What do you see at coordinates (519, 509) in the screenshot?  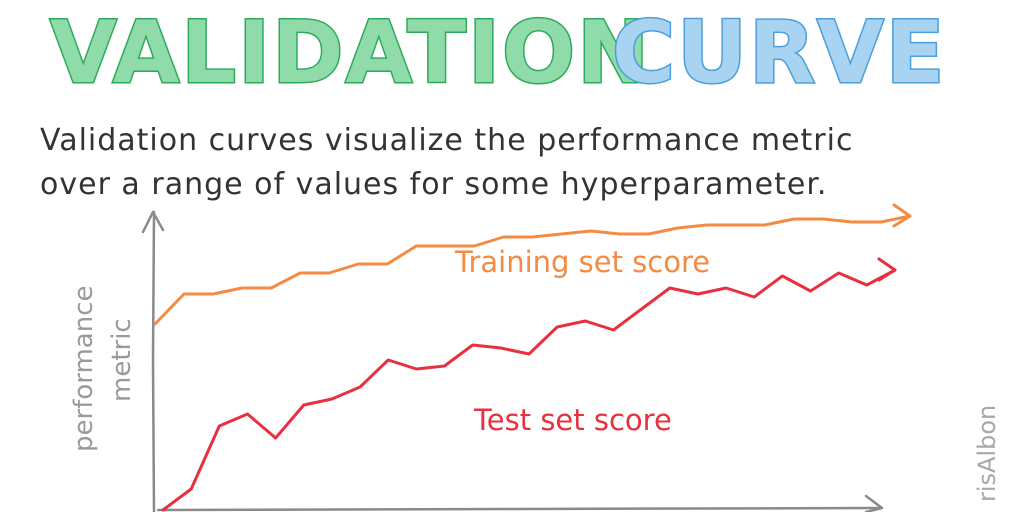 I see `x-axis-line` at bounding box center [519, 509].